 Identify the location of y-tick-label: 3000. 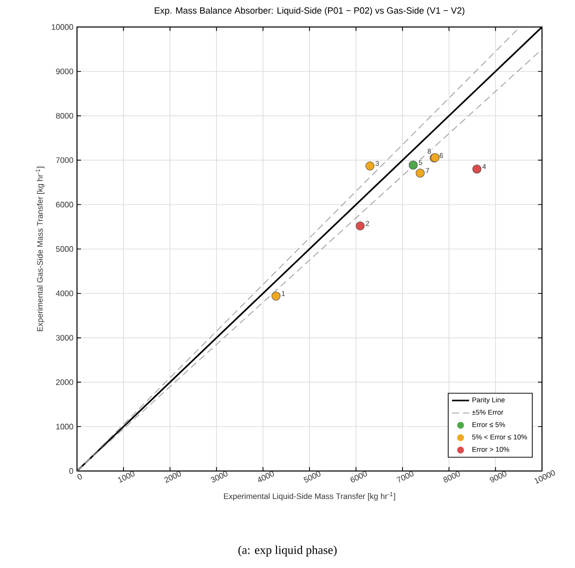
(65, 337).